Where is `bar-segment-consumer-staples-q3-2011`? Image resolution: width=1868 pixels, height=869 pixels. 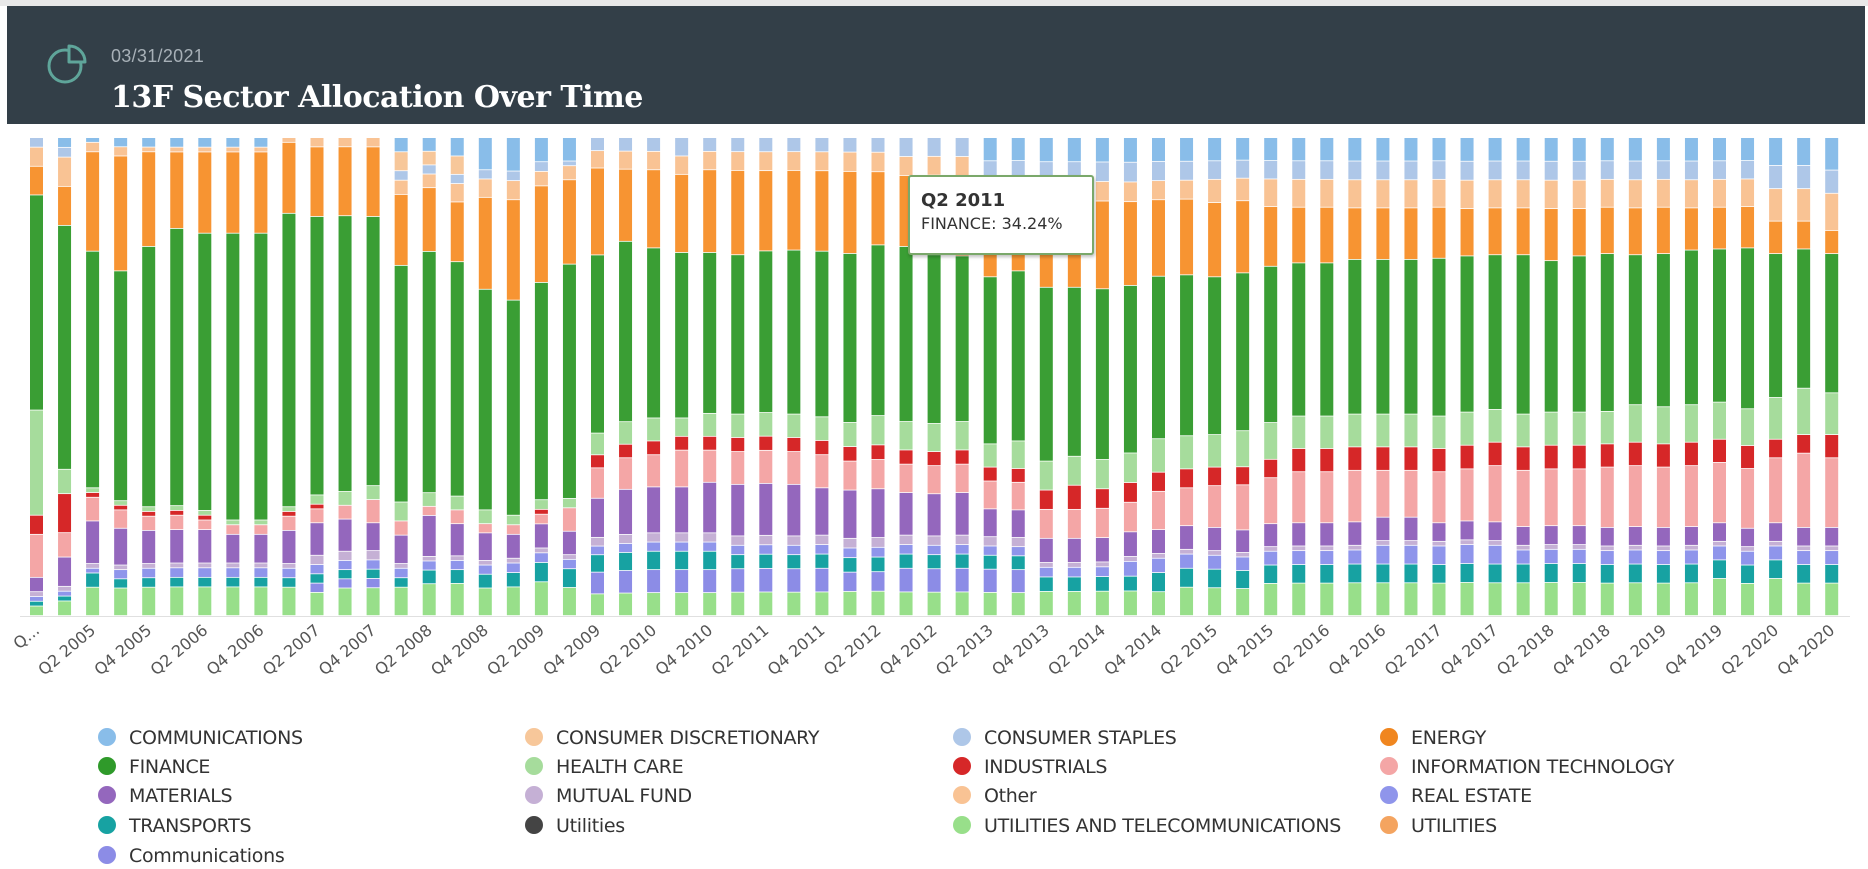 bar-segment-consumer-staples-q3-2011 is located at coordinates (794, 145).